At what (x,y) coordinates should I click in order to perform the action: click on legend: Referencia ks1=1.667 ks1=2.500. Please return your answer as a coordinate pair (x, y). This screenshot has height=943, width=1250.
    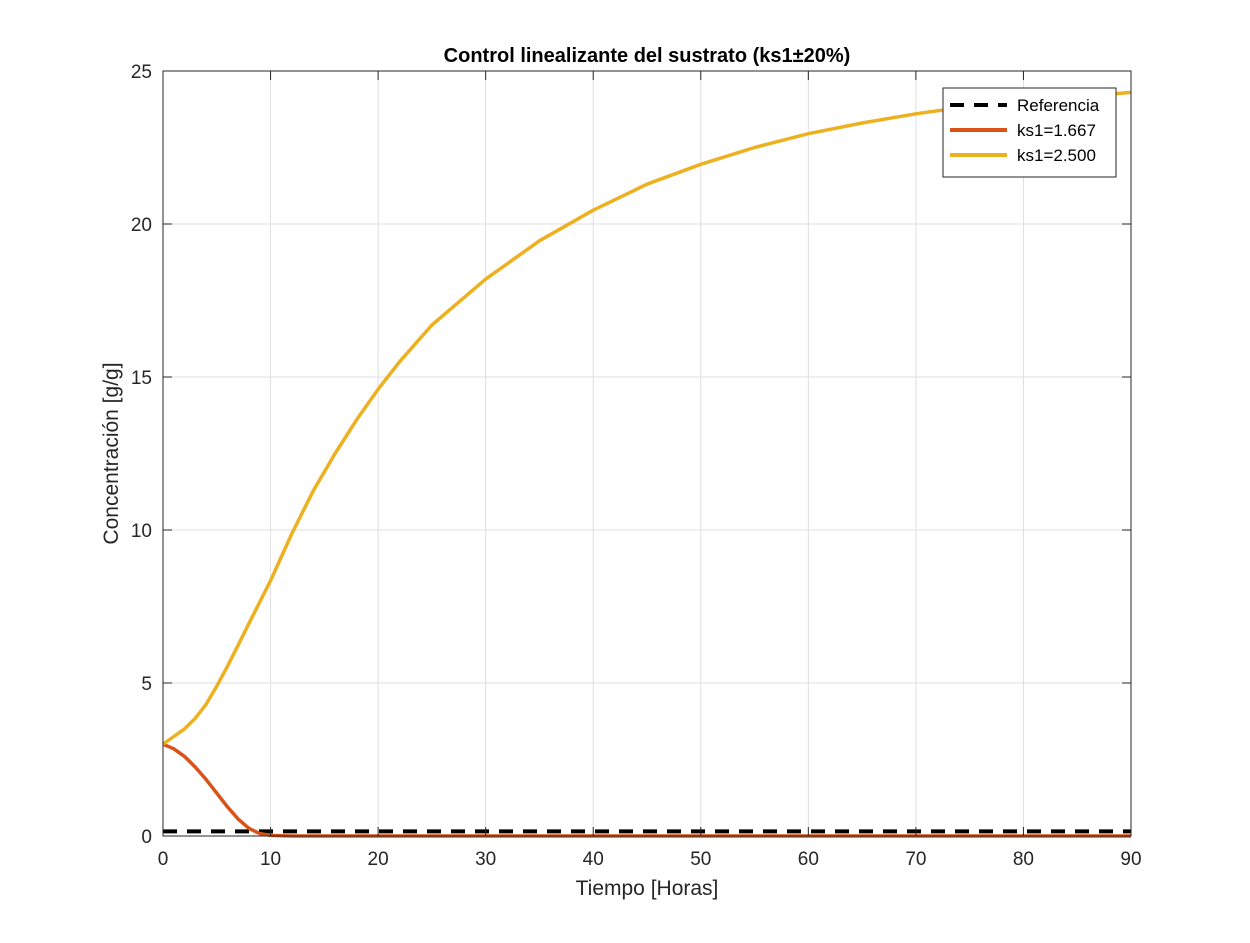
    Looking at the image, I should click on (1029, 132).